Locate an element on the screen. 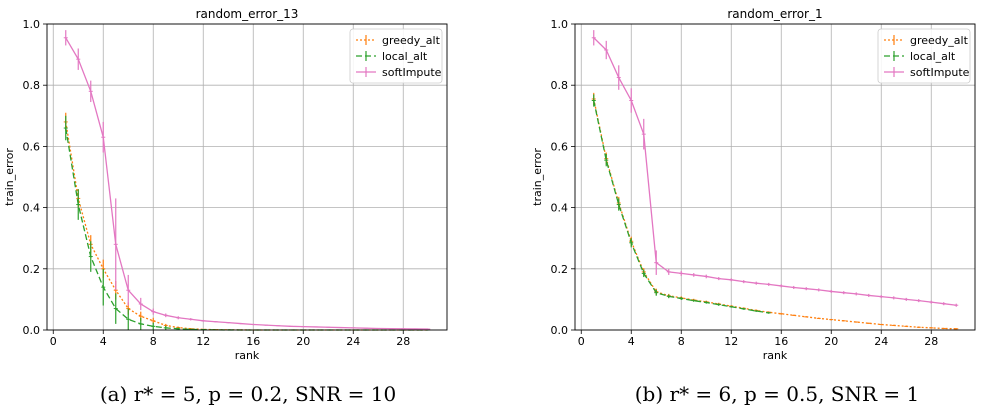 This screenshot has width=985, height=411. figure-caption: (b) r* = 6, p = 0.5, SNR = 1 is located at coordinates (777, 394).